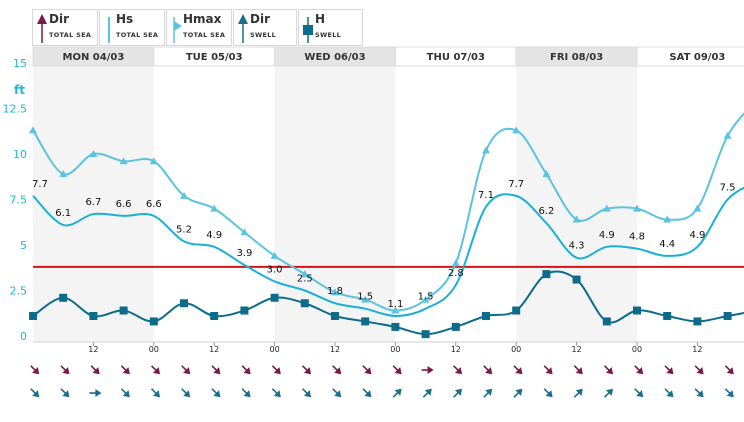 Image resolution: width=744 pixels, height=422 pixels. I want to click on hs-value-label: 2.8, so click(456, 273).